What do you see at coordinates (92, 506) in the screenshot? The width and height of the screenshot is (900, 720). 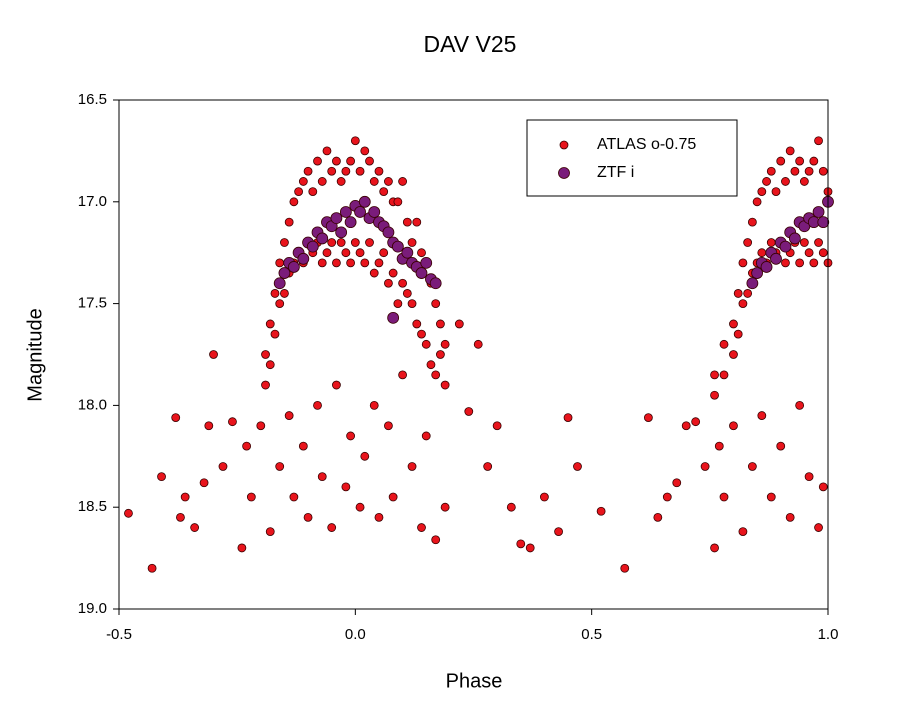 I see `y-tick-label: 18.5` at bounding box center [92, 506].